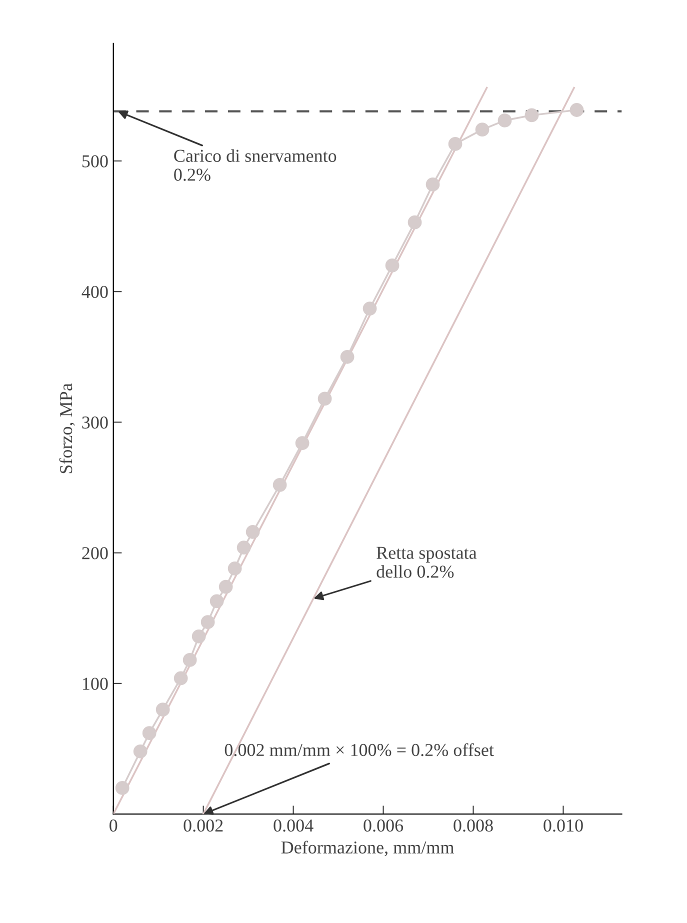 The width and height of the screenshot is (687, 923). What do you see at coordinates (255, 165) in the screenshot?
I see `annotation: Carico di snervamento 0.2%` at bounding box center [255, 165].